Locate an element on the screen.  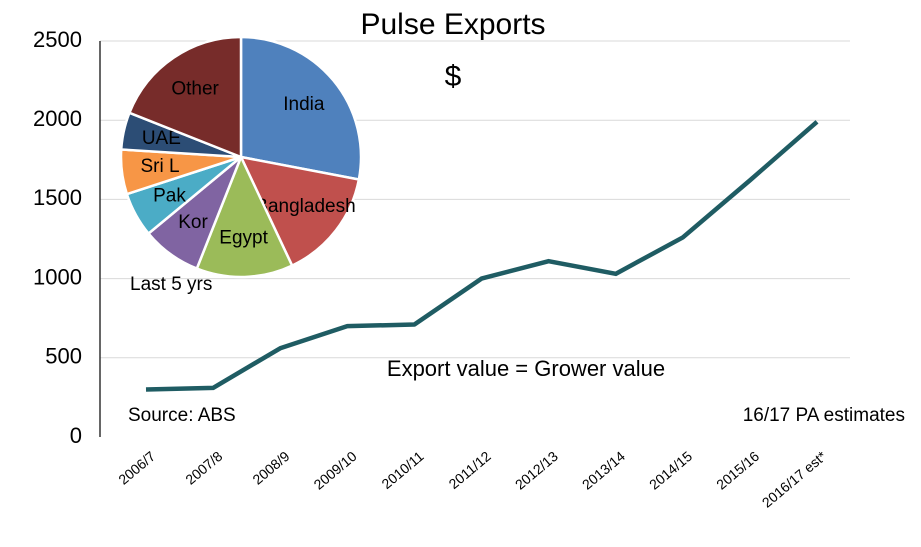
annotation: $ is located at coordinates (453, 76).